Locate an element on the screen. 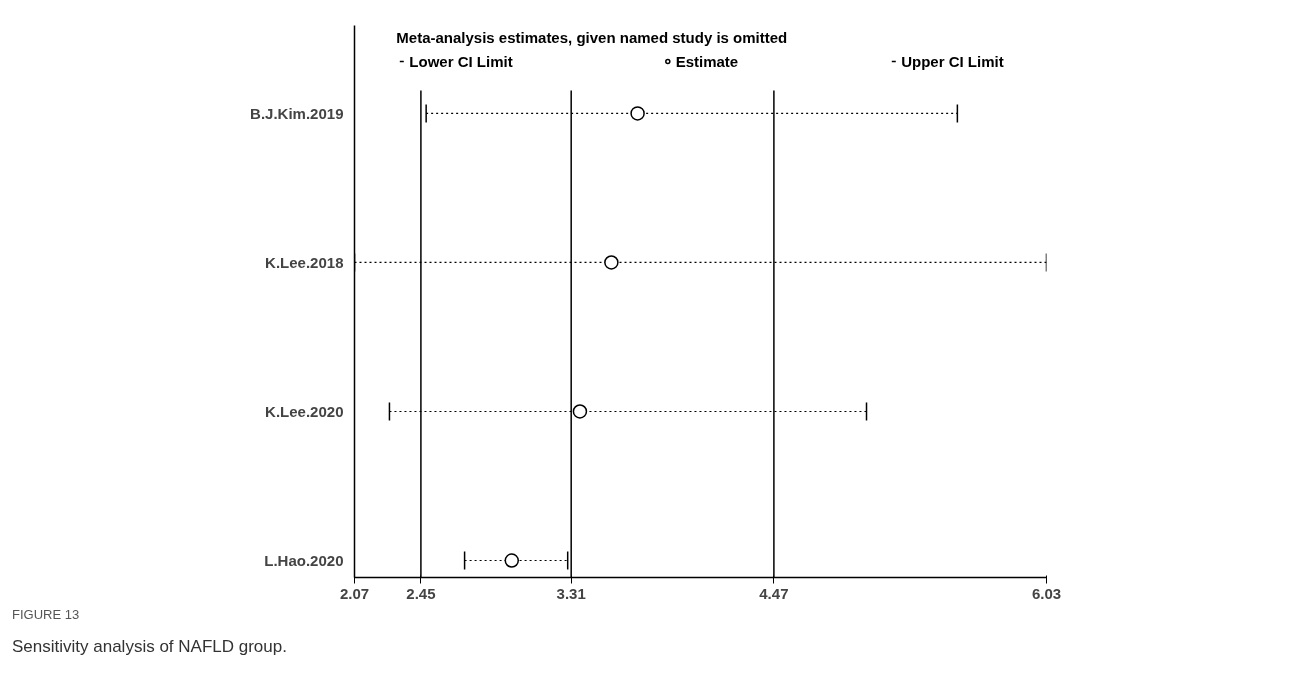  text: Upper CI Limit is located at coordinates (952, 61).